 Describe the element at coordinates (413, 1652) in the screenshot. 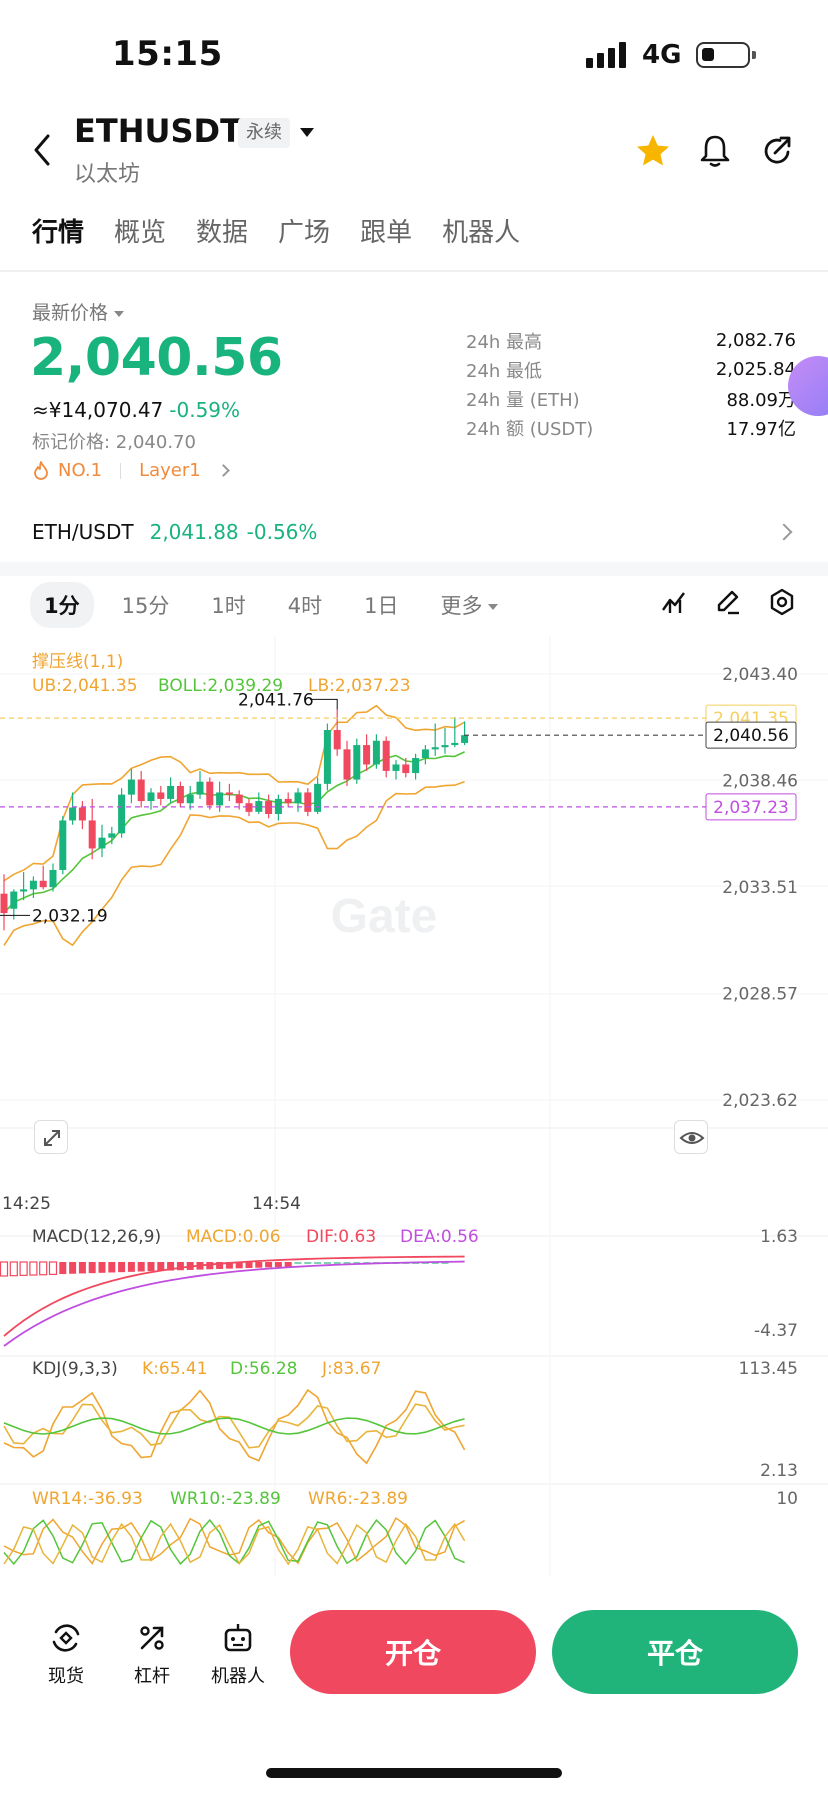

I see `open-position-button: 开仓` at that location.